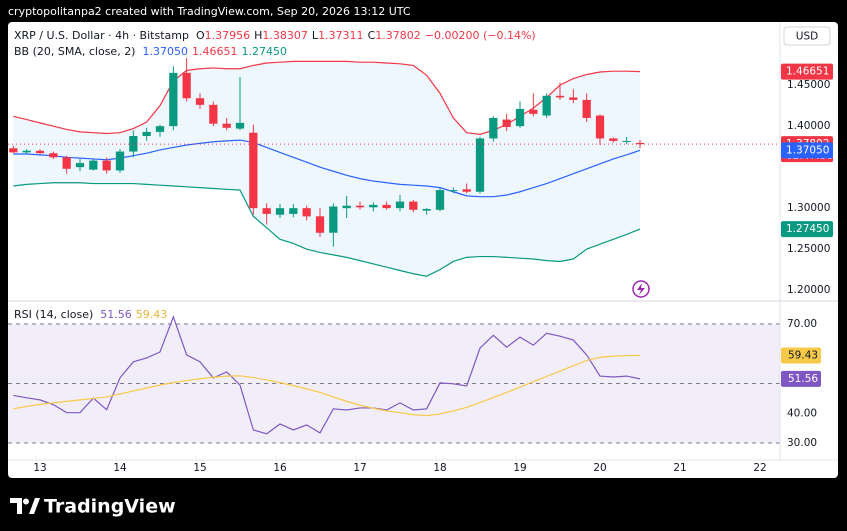 Image resolution: width=847 pixels, height=531 pixels. I want to click on price-label: 1.37050, so click(807, 150).